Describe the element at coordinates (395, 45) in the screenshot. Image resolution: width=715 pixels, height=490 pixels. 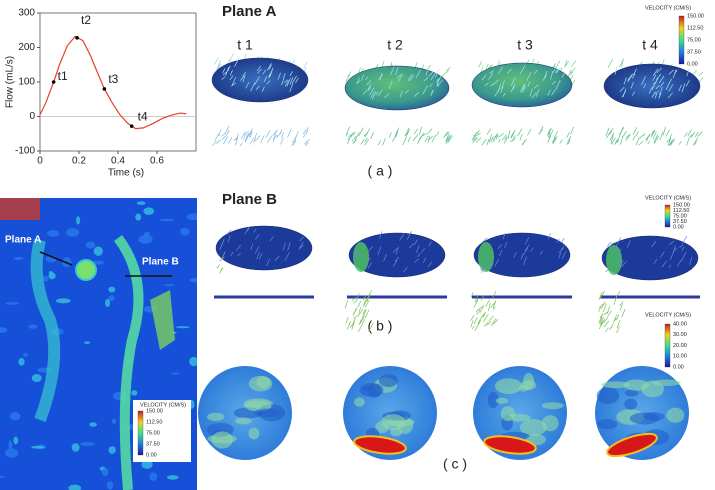
I see `time-label: t 2` at that location.